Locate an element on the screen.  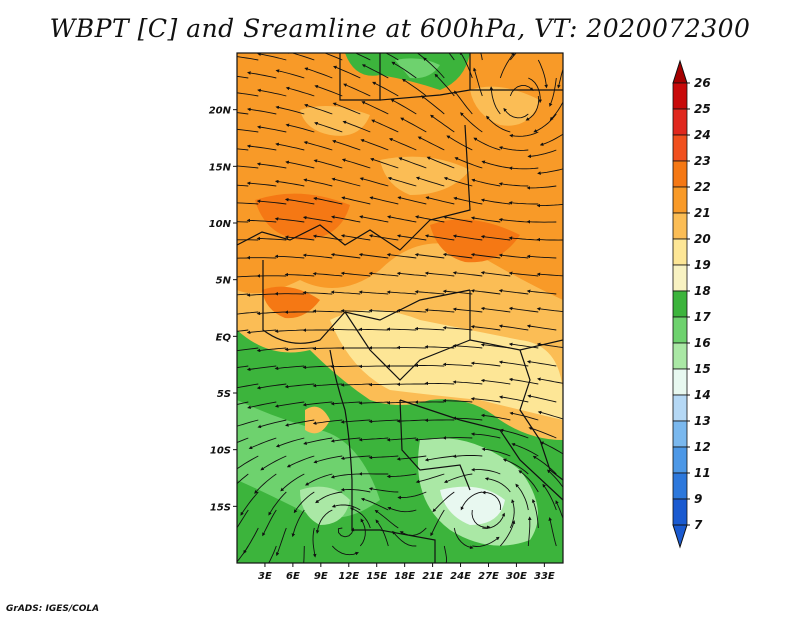
colorbar-label: 11 is located at coordinates (702, 473).